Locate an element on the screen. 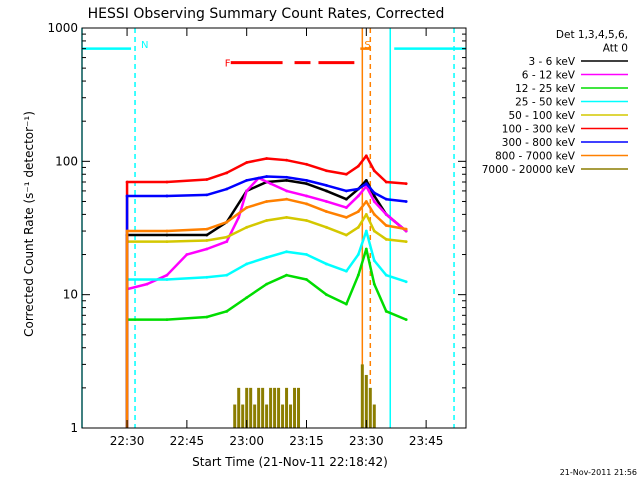 The height and width of the screenshot is (480, 640). legend-label: 7000 - 20000 keV is located at coordinates (529, 170).